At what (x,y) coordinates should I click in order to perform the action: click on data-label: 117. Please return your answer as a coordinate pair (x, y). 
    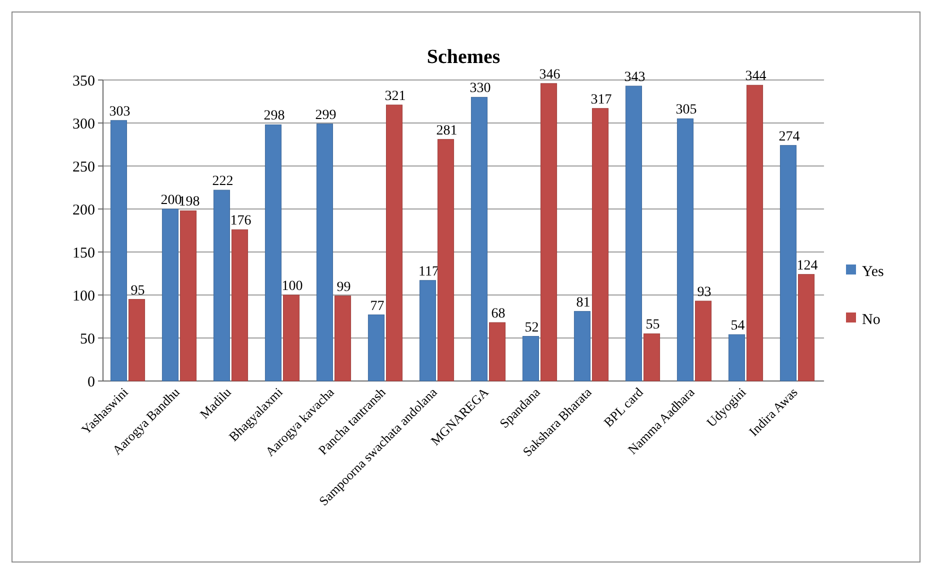
    Looking at the image, I should click on (428, 272).